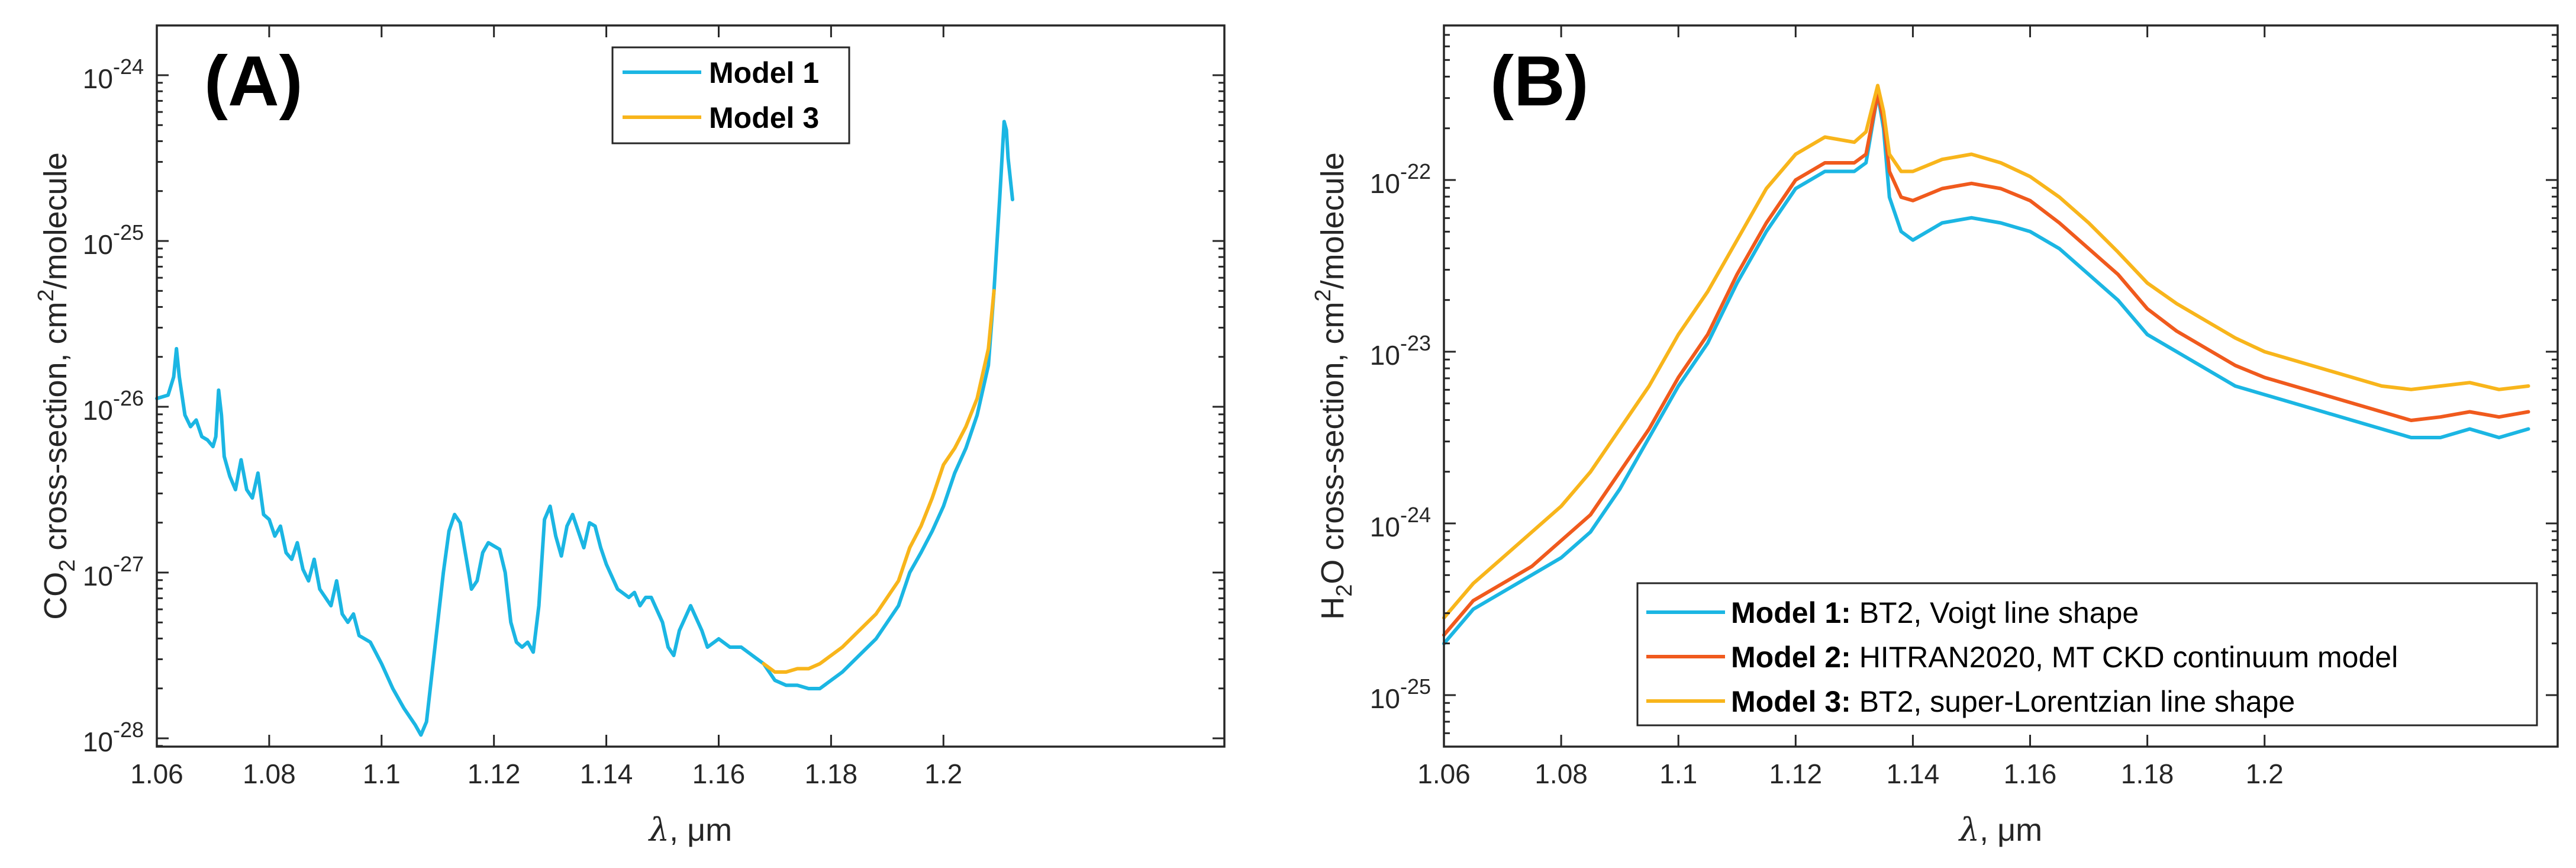 The image size is (2576, 868). What do you see at coordinates (494, 773) in the screenshot?
I see `panel-a-x-tick-label: 1.12` at bounding box center [494, 773].